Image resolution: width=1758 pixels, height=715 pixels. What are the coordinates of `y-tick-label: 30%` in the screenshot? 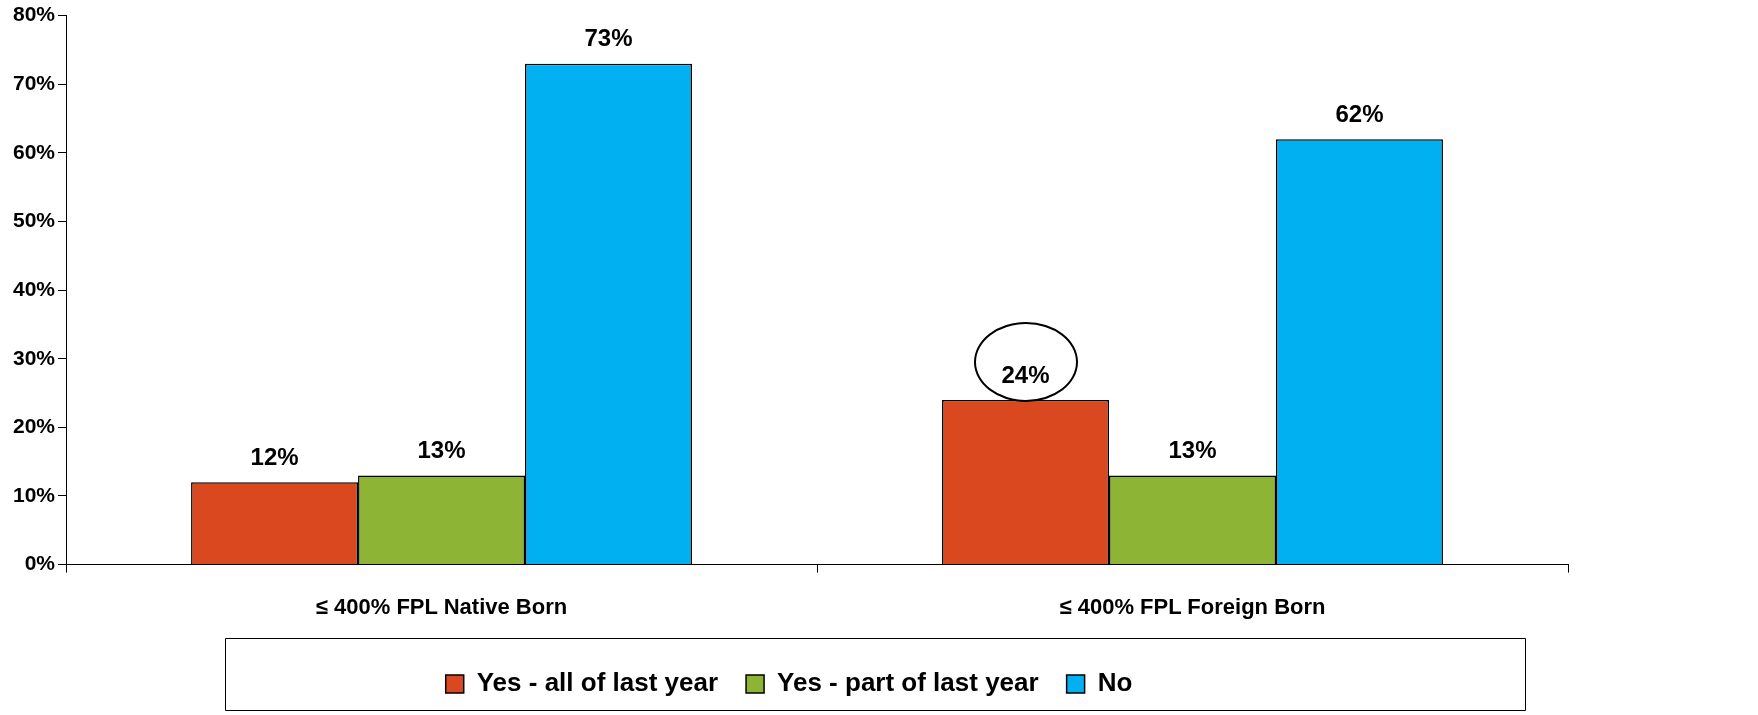 It's located at (34, 357).